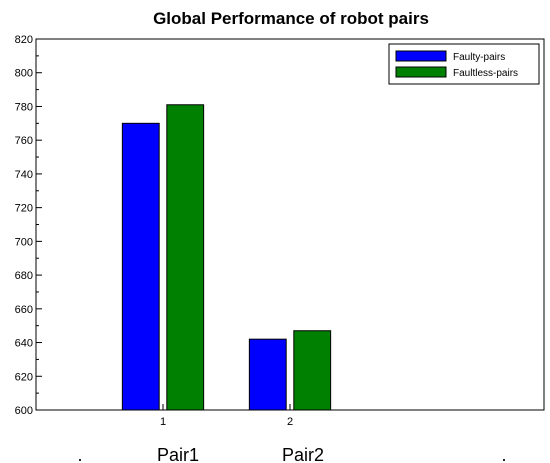  Describe the element at coordinates (24, 209) in the screenshot. I see `y-tick-label: 720` at that location.